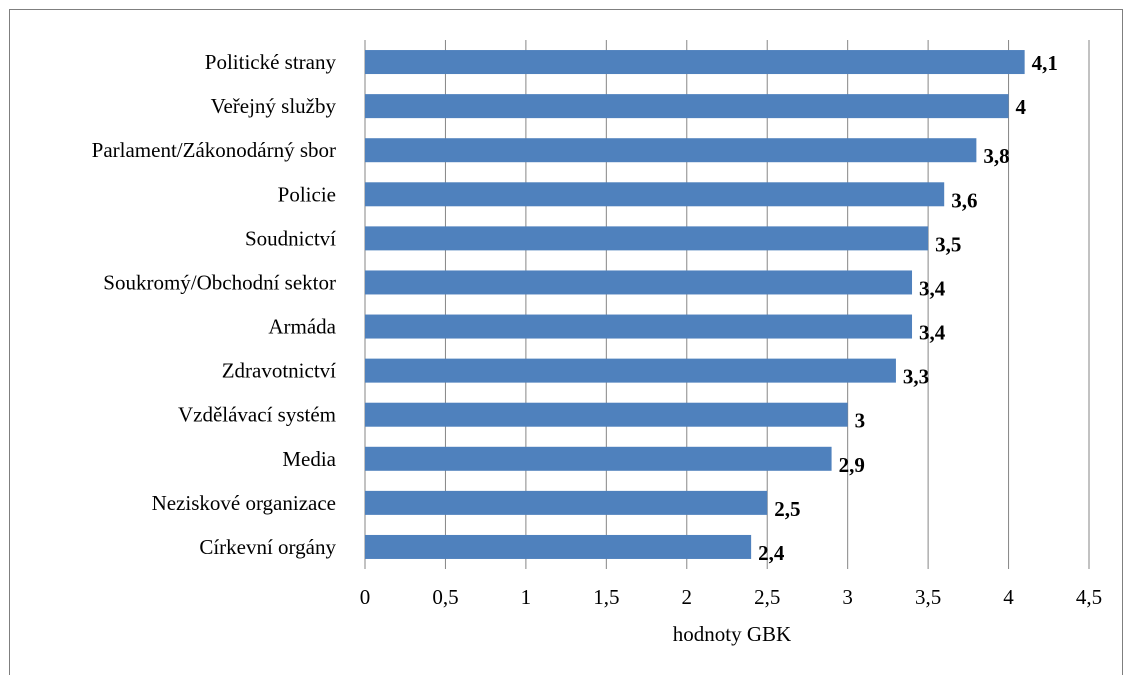 The image size is (1123, 675). Describe the element at coordinates (687, 597) in the screenshot. I see `x-tick-label: 2` at that location.